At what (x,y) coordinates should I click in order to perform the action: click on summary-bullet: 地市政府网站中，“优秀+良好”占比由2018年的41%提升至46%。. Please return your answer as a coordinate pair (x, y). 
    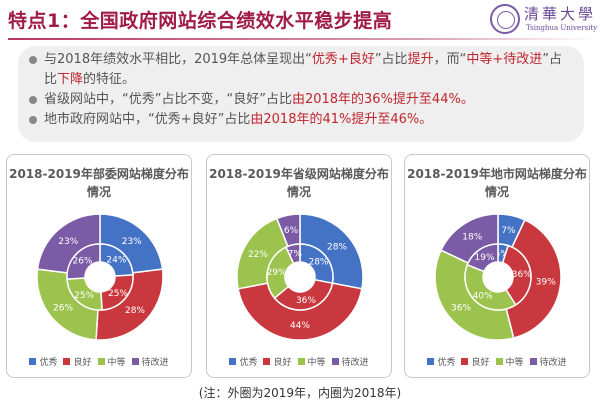
    Looking at the image, I should click on (300, 120).